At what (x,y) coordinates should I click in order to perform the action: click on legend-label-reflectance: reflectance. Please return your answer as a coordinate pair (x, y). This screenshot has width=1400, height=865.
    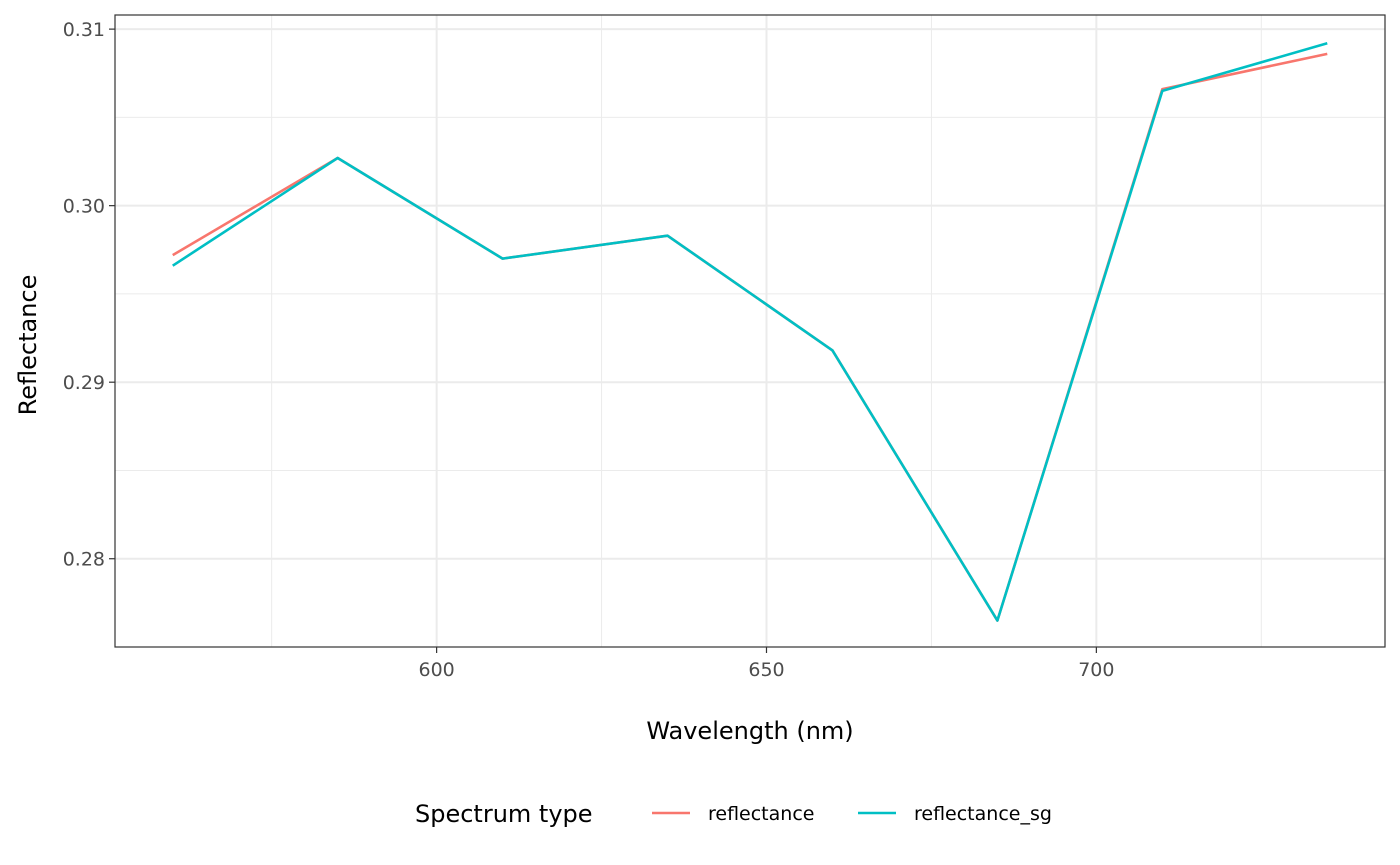
    Looking at the image, I should click on (761, 814).